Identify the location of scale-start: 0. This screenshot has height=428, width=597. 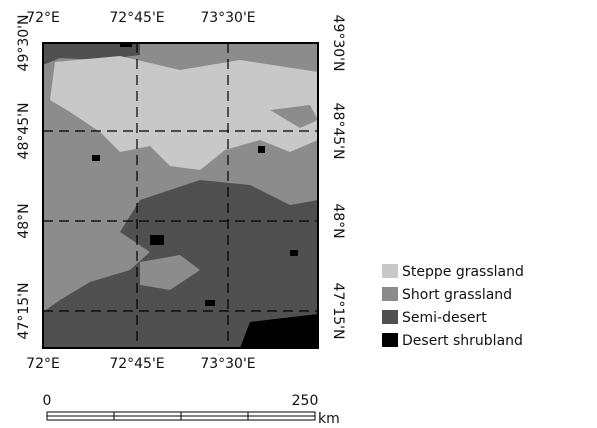
(47, 401).